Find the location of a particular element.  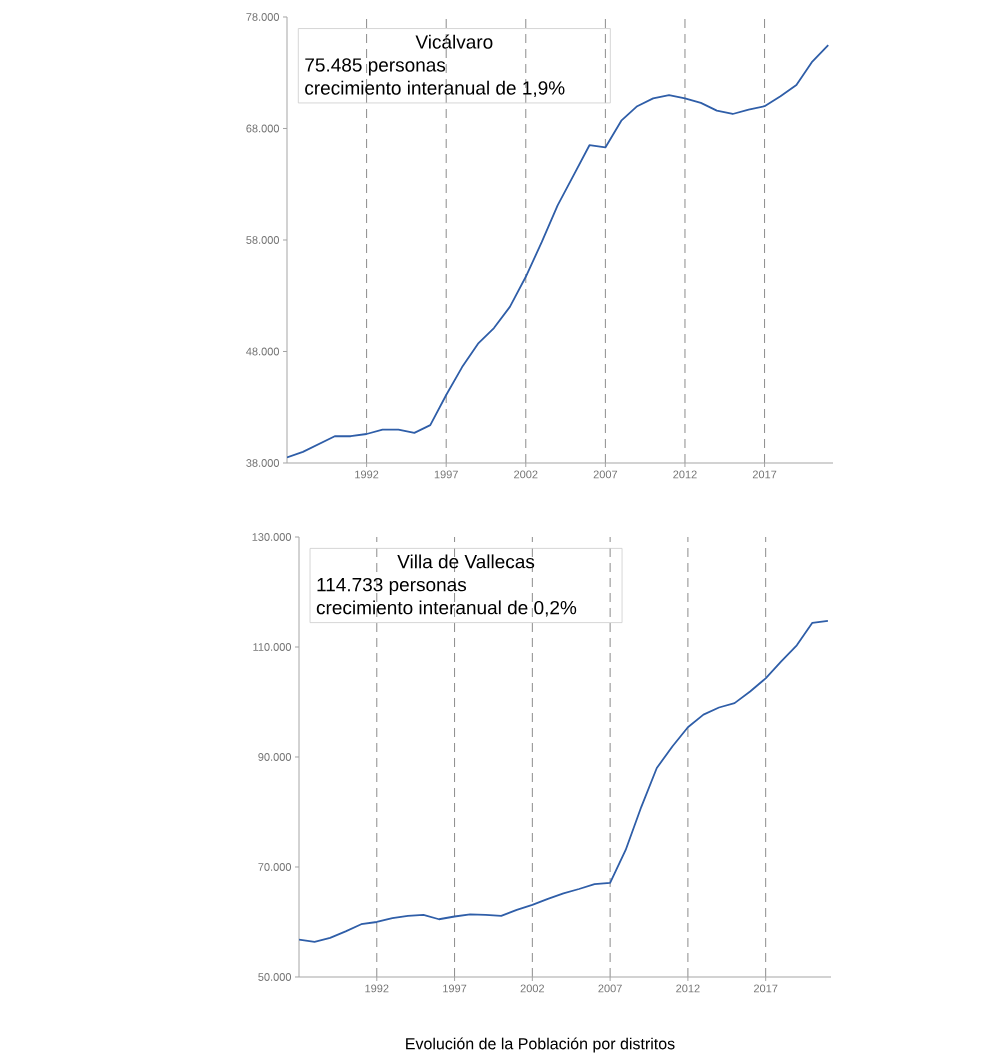

annotation: crecimiento interanual de 0,2% is located at coordinates (446, 608).